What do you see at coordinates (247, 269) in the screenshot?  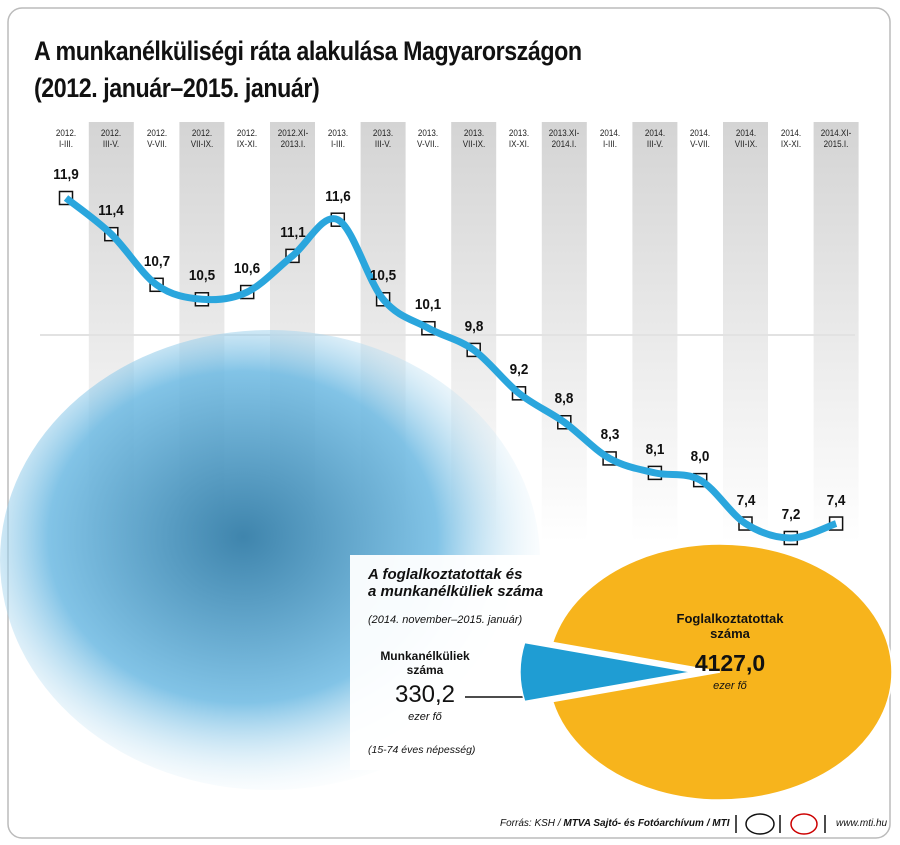 I see `value-label: 10,6` at bounding box center [247, 269].